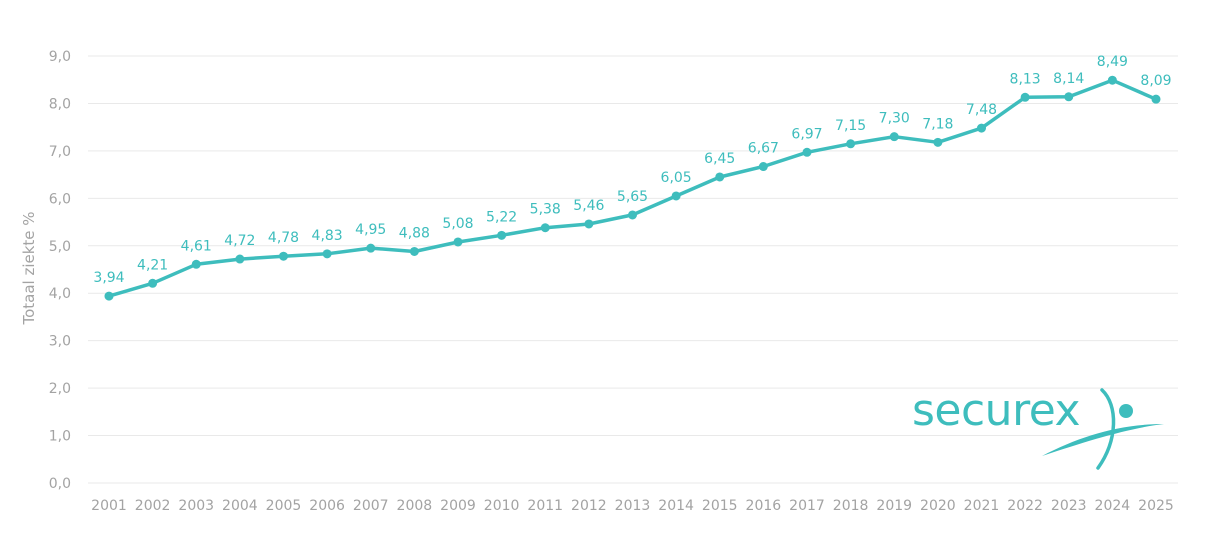 The image size is (1219, 556). I want to click on data-label: 7,48, so click(981, 110).